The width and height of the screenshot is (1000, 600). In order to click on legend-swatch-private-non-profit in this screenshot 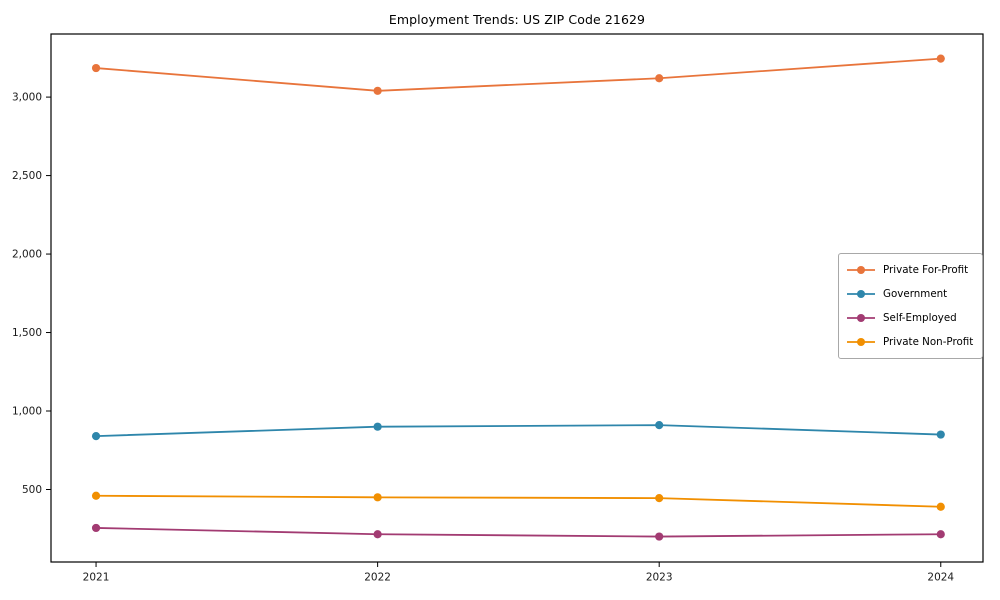, I will do `click(861, 342)`.